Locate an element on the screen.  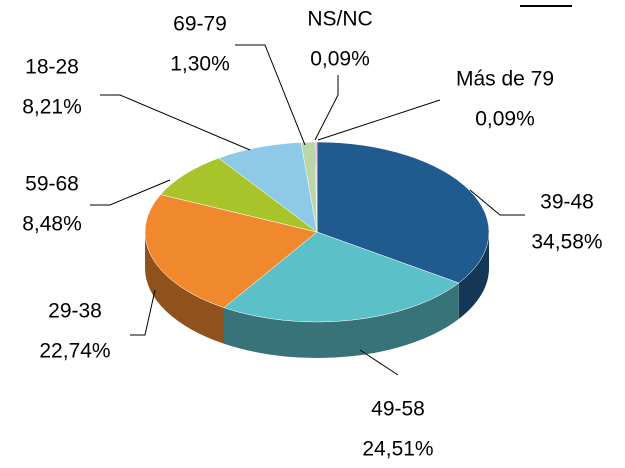
slice-label: Más de 79 is located at coordinates (505, 79).